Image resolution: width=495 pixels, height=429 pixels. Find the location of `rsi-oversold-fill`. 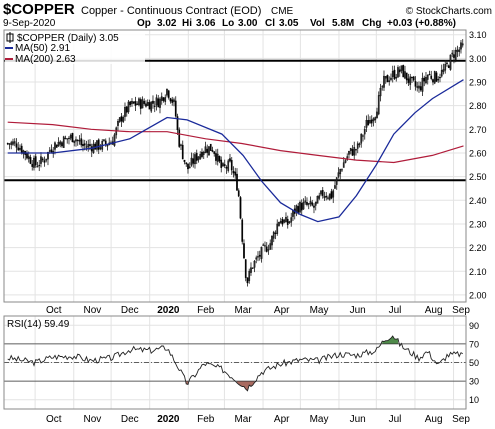

rsi-oversold-fill is located at coordinates (245, 386).